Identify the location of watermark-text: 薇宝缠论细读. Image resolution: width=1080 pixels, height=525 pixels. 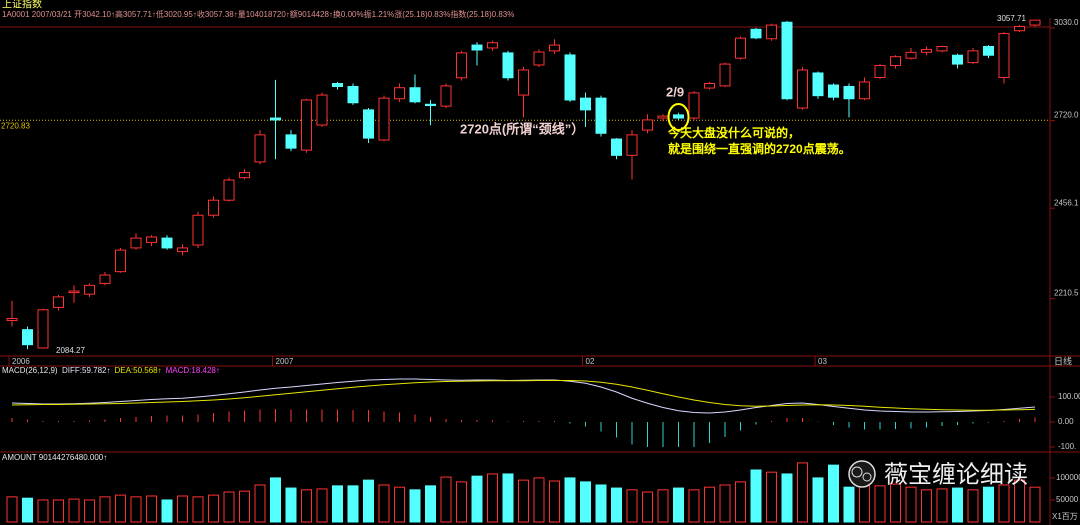
(956, 474).